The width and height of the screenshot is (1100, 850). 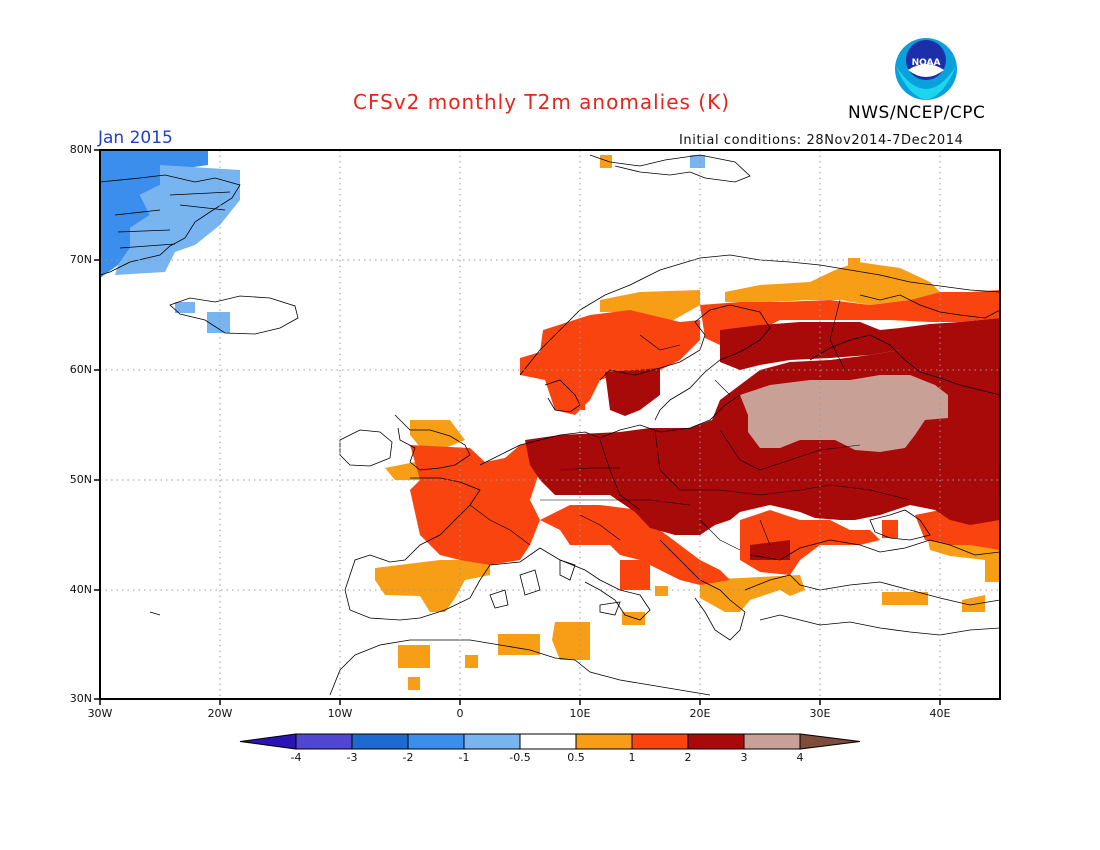 What do you see at coordinates (940, 713) in the screenshot?
I see `lon-label-40e: 40E` at bounding box center [940, 713].